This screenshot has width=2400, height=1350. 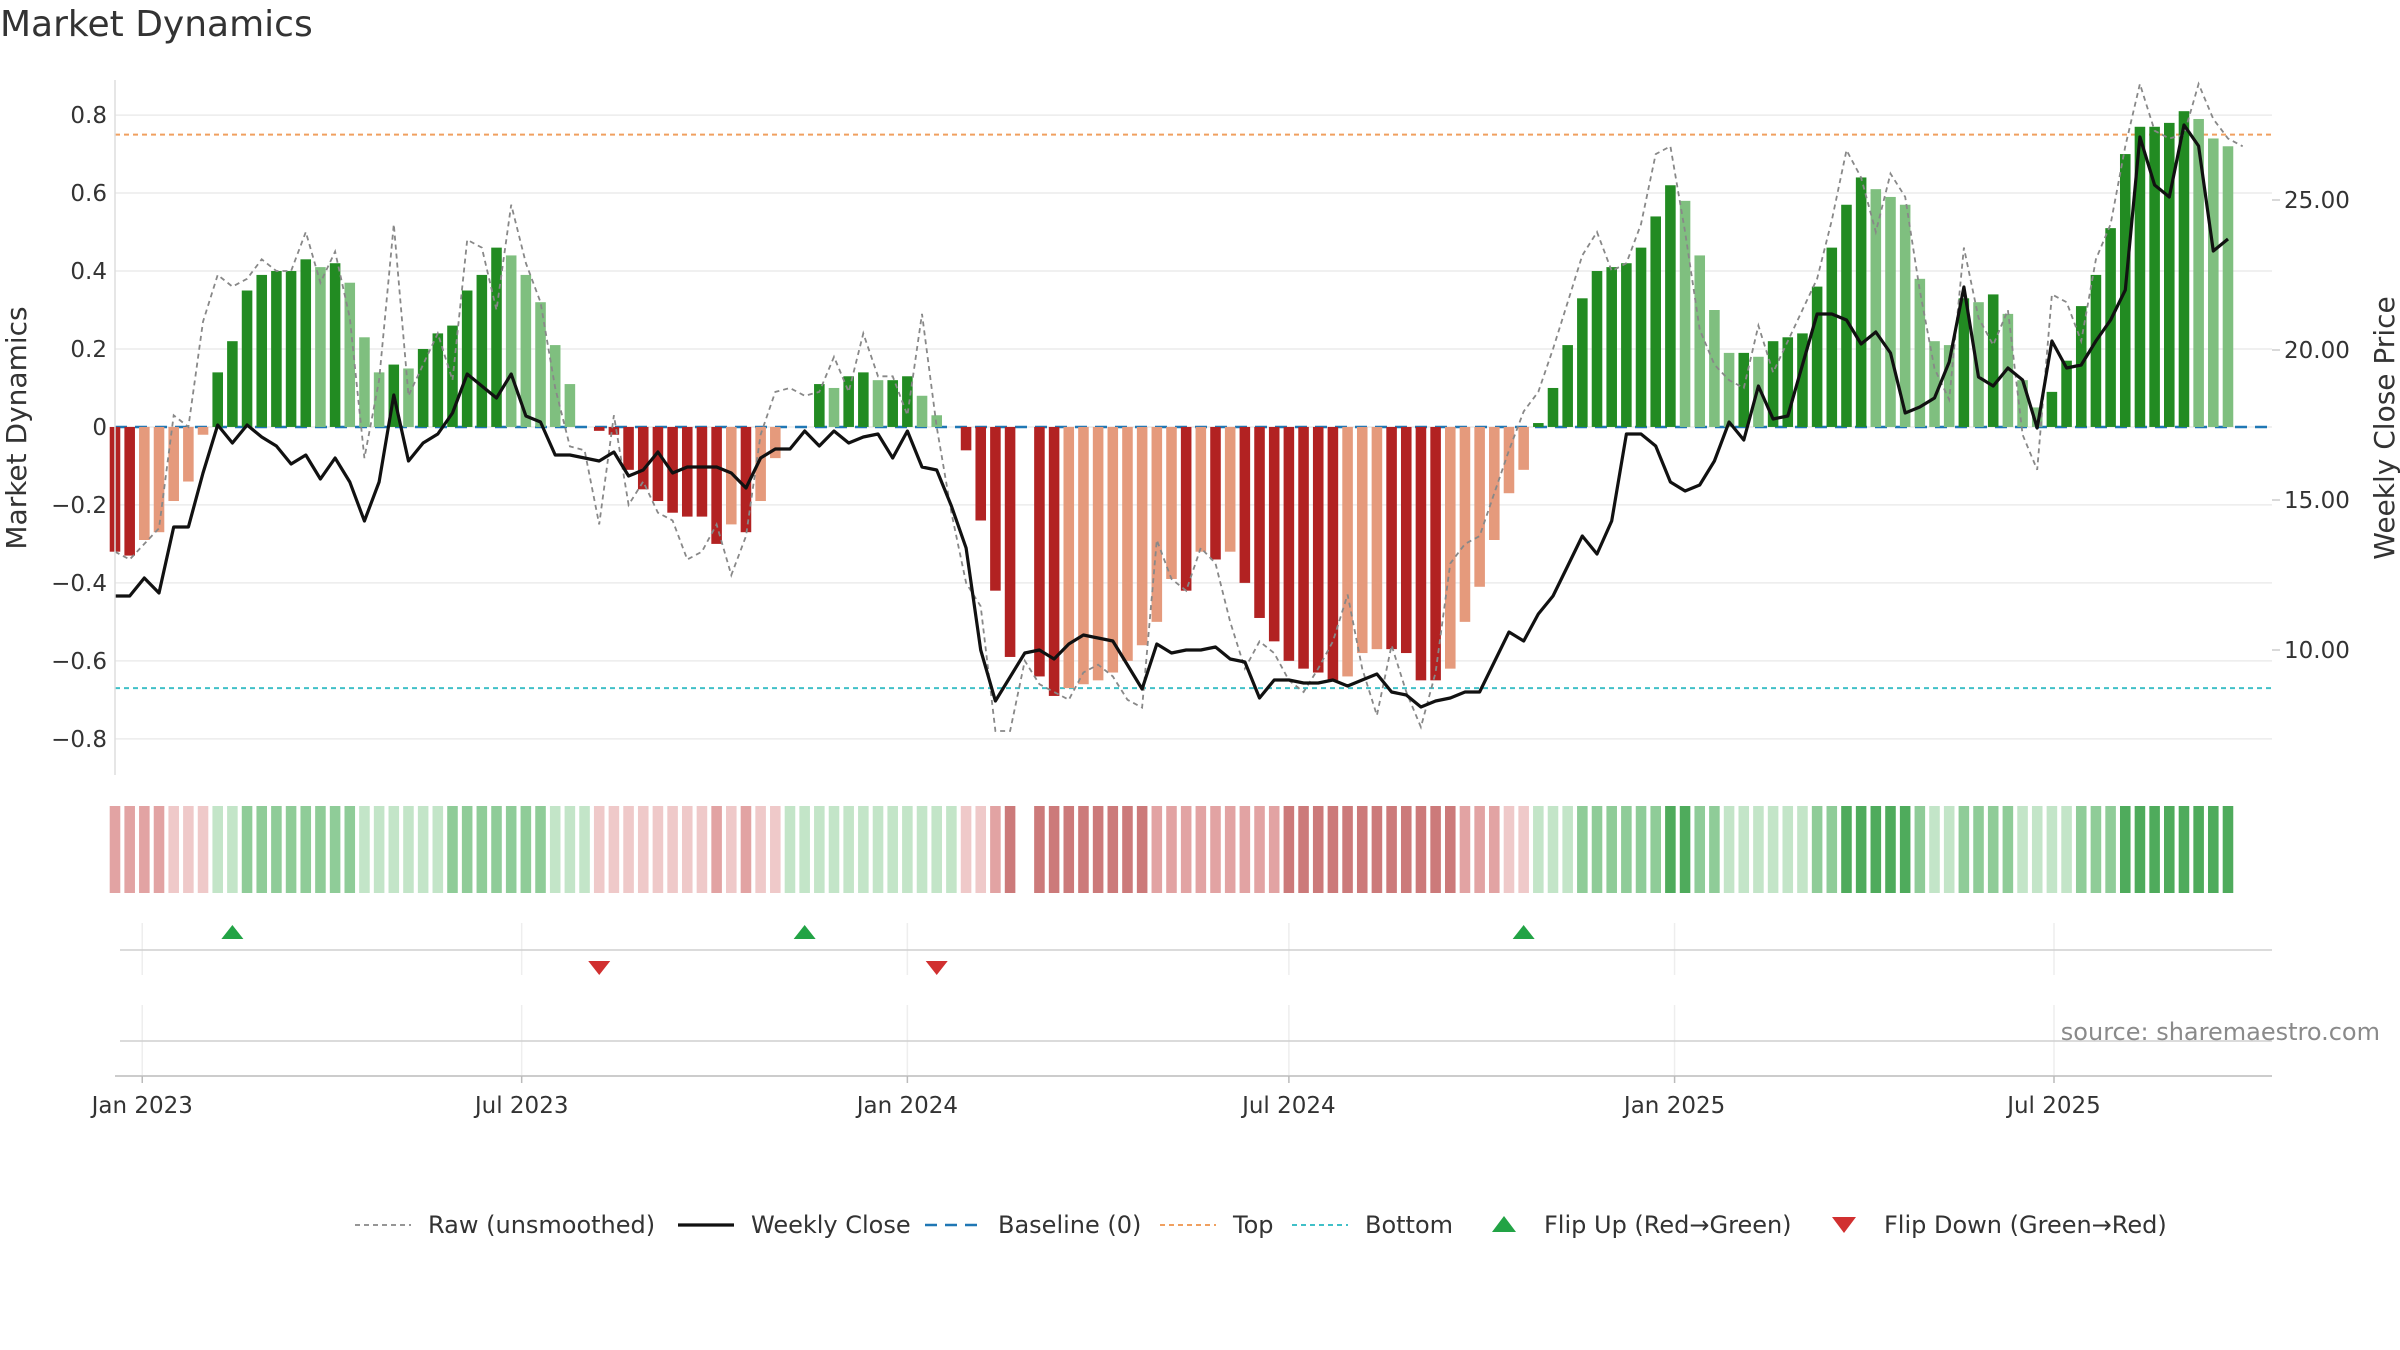 What do you see at coordinates (1523, 932) in the screenshot?
I see `flip-up-marker` at bounding box center [1523, 932].